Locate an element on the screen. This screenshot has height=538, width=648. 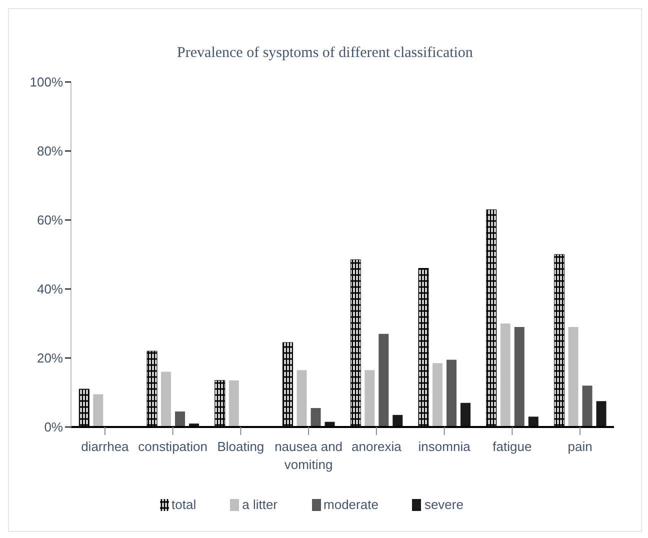
y-tick-label: 80% is located at coordinates (50, 151).